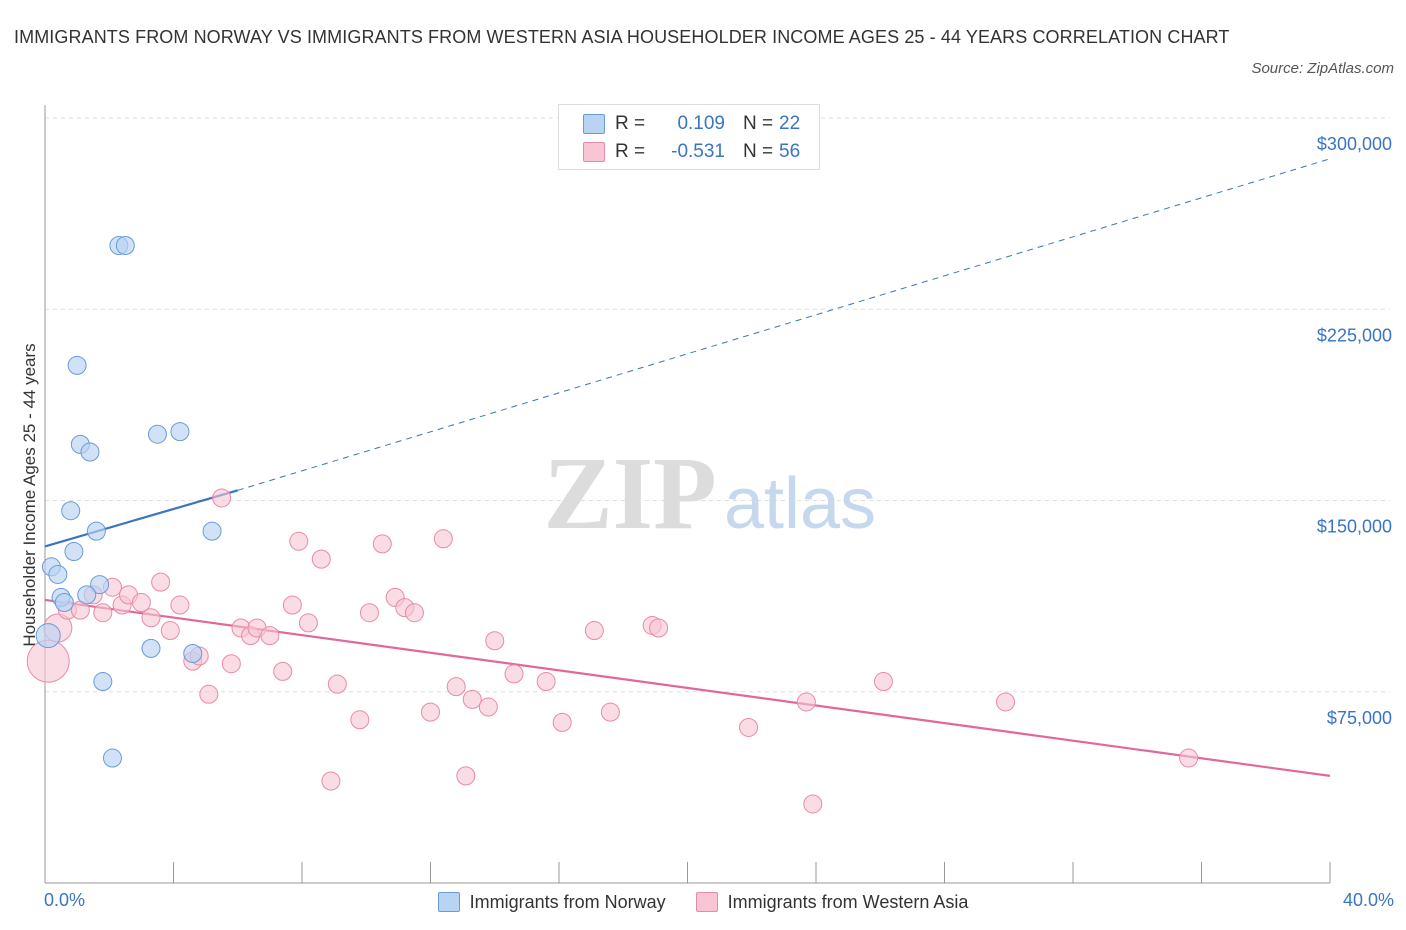 Image resolution: width=1406 pixels, height=930 pixels. What do you see at coordinates (701, 123) in the screenshot?
I see `r-value-norway: 0.109` at bounding box center [701, 123].